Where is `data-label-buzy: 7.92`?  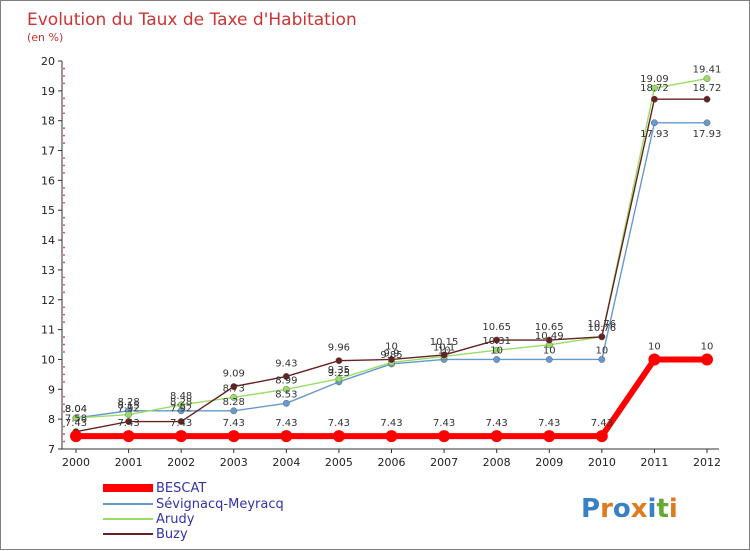
data-label-buzy: 7.92 is located at coordinates (128, 409).